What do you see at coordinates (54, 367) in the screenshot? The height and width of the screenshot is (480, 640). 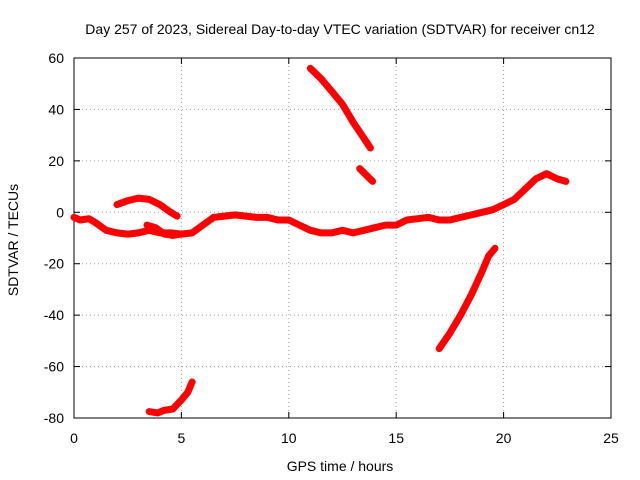 I see `y-tick-label: -60` at bounding box center [54, 367].